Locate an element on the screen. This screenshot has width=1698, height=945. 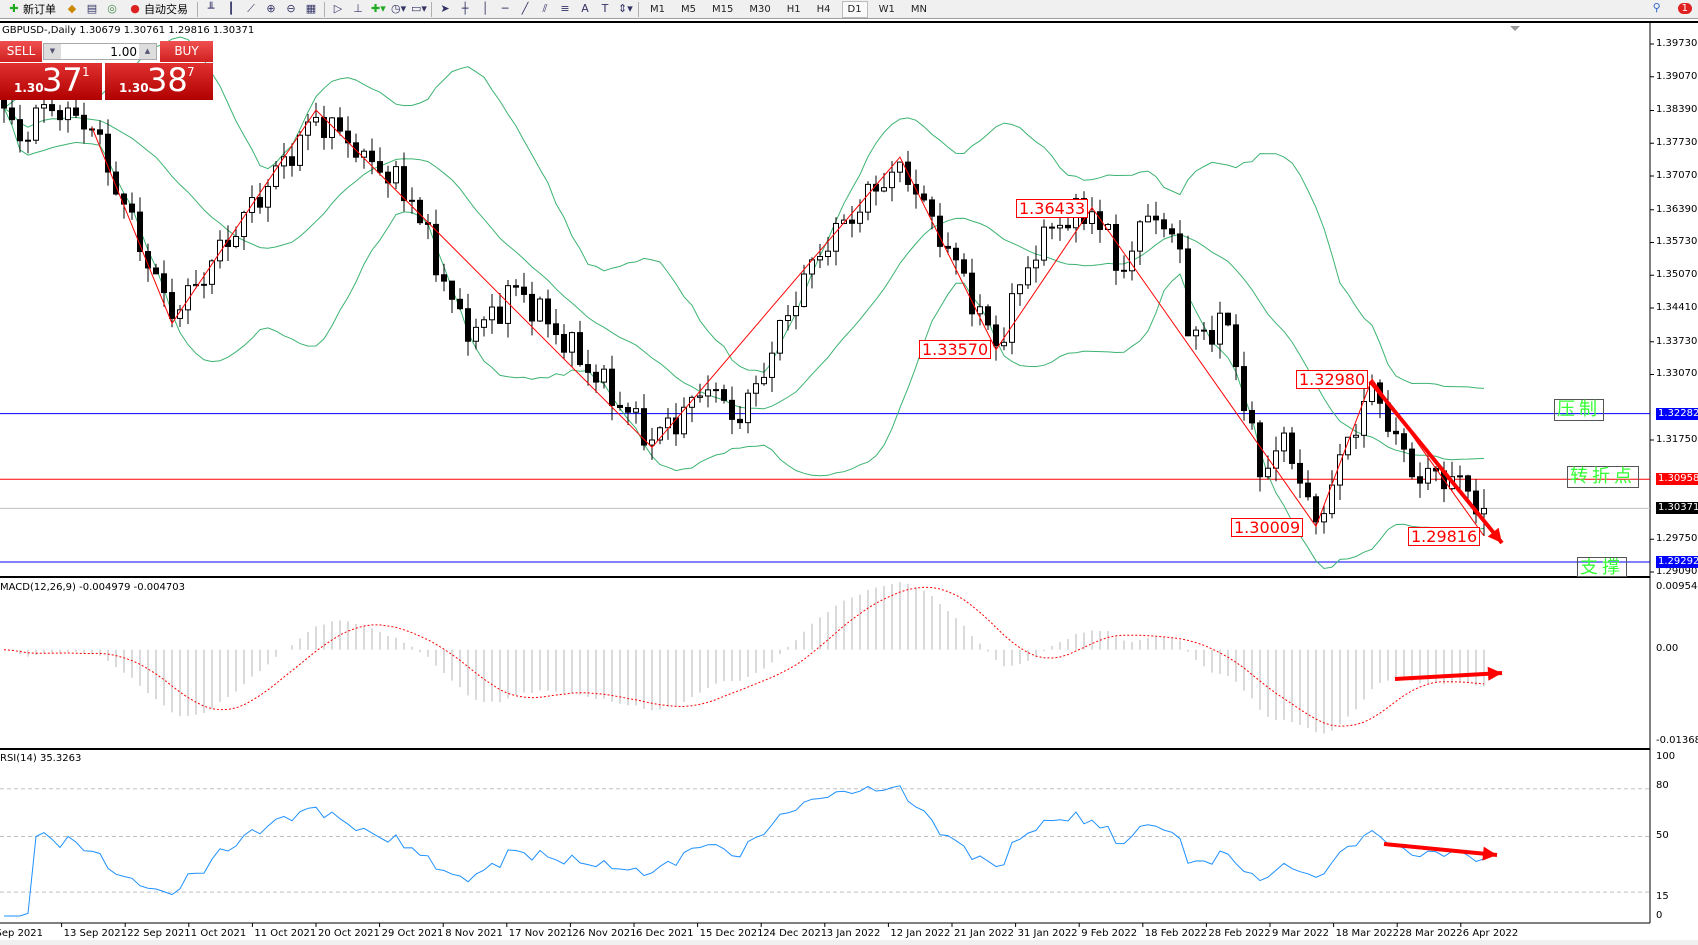
lot-decrease-icon: ▼ is located at coordinates (52, 51).